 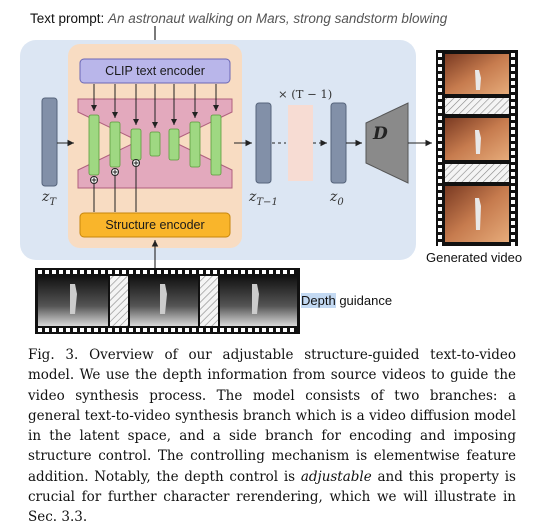 I want to click on structure-encoder-box, so click(x=155, y=225).